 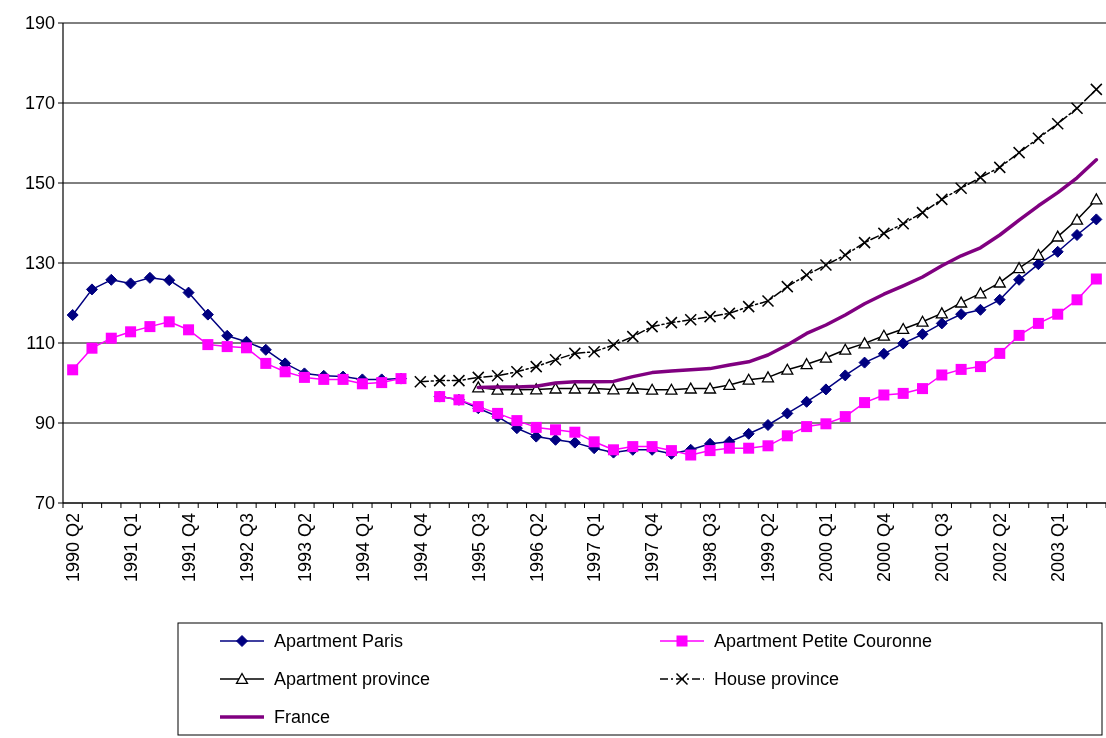 I want to click on x-tick-label: 2002 Q2, so click(x=1000, y=548).